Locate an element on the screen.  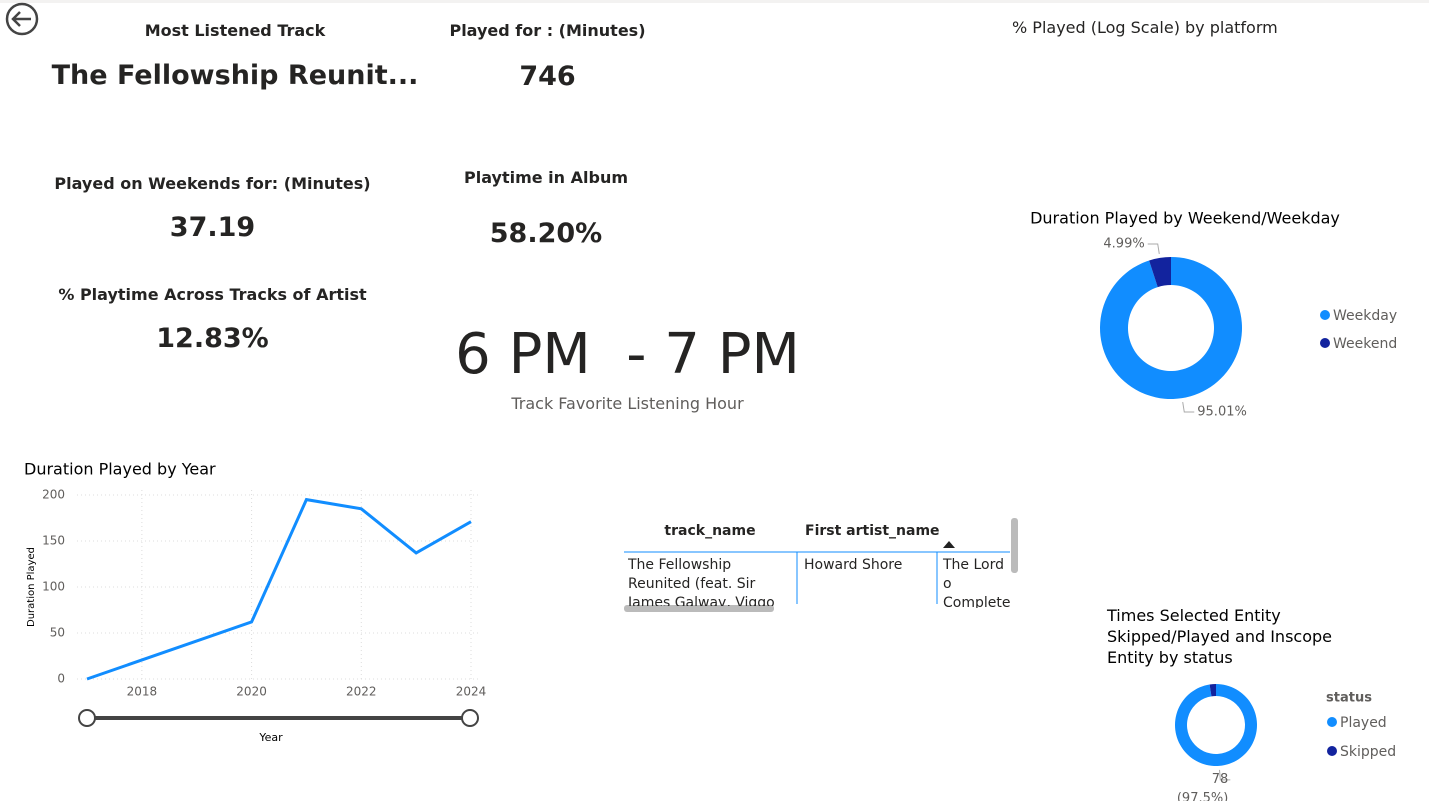
y-tick-label: 200 is located at coordinates (53, 495).